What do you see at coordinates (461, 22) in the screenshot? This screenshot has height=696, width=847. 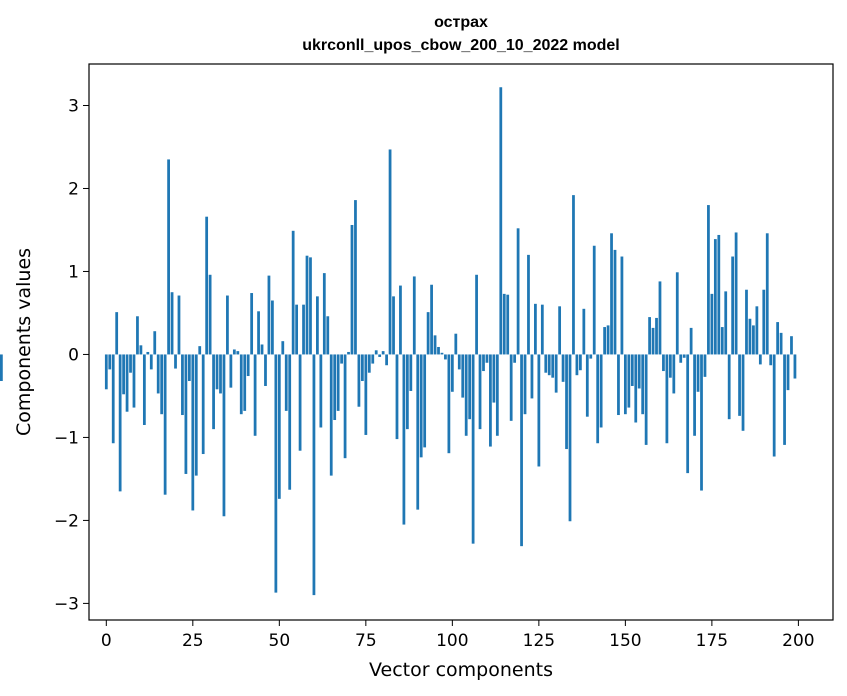 I see `chart-title: острах` at bounding box center [461, 22].